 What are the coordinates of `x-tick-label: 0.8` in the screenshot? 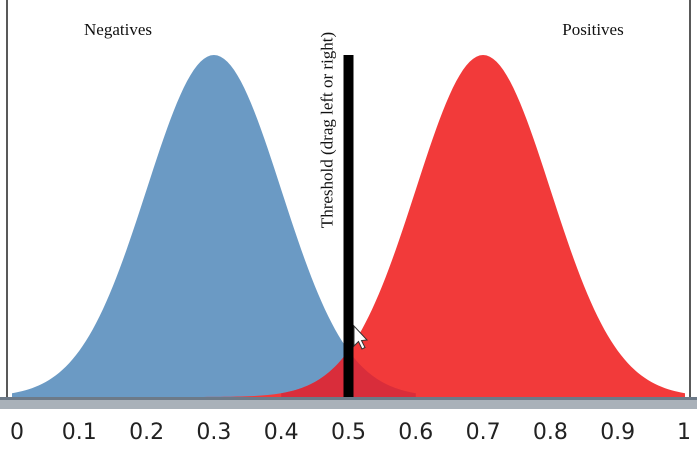 It's located at (550, 432).